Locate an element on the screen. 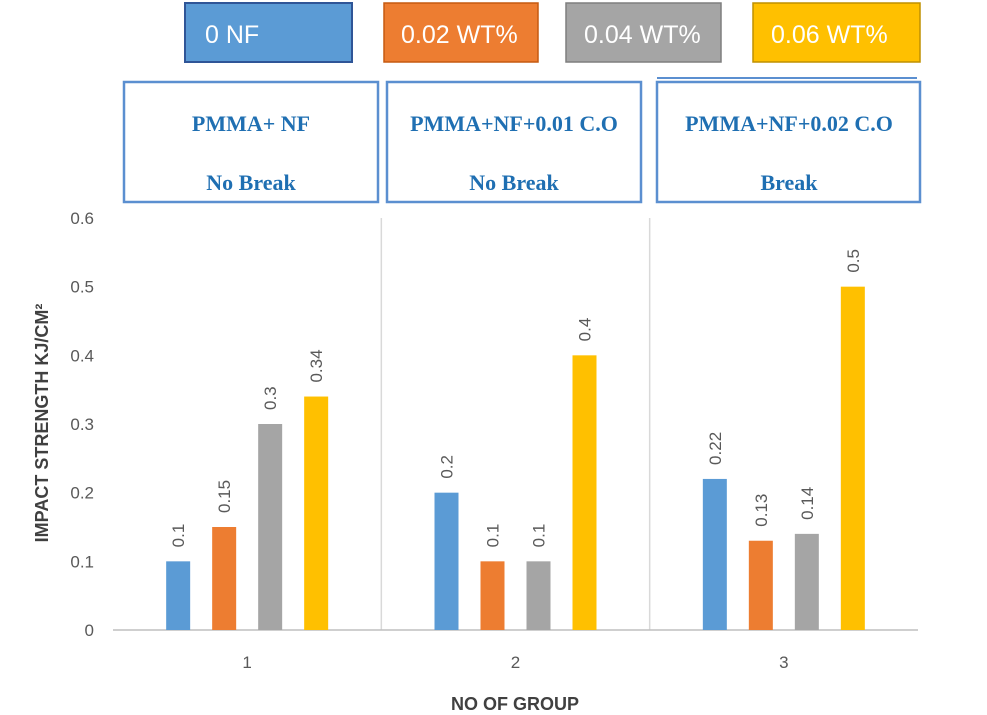 The width and height of the screenshot is (987, 715). legend-item-006: 0.06 WT% is located at coordinates (836, 32).